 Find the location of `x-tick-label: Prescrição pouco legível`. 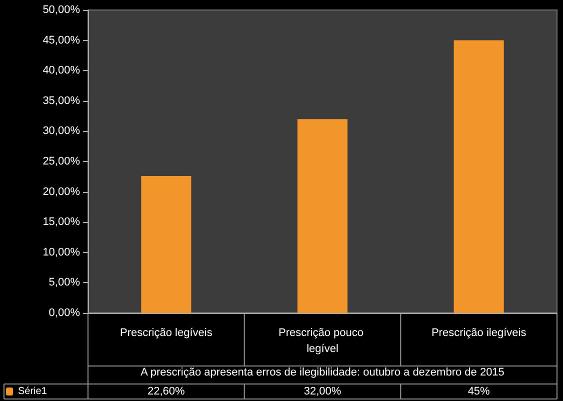

x-tick-label: Prescrição pouco legível is located at coordinates (322, 341).